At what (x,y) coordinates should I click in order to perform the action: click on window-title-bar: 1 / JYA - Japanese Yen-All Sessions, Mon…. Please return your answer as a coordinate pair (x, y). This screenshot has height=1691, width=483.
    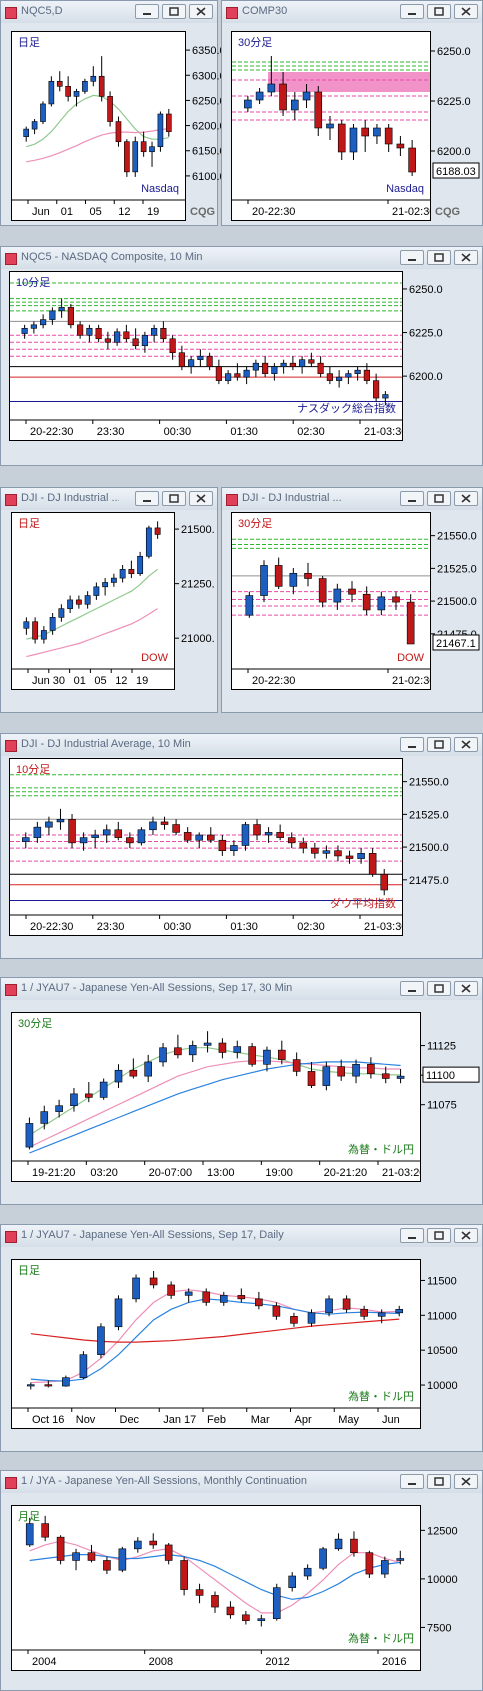
    Looking at the image, I should click on (241, 1482).